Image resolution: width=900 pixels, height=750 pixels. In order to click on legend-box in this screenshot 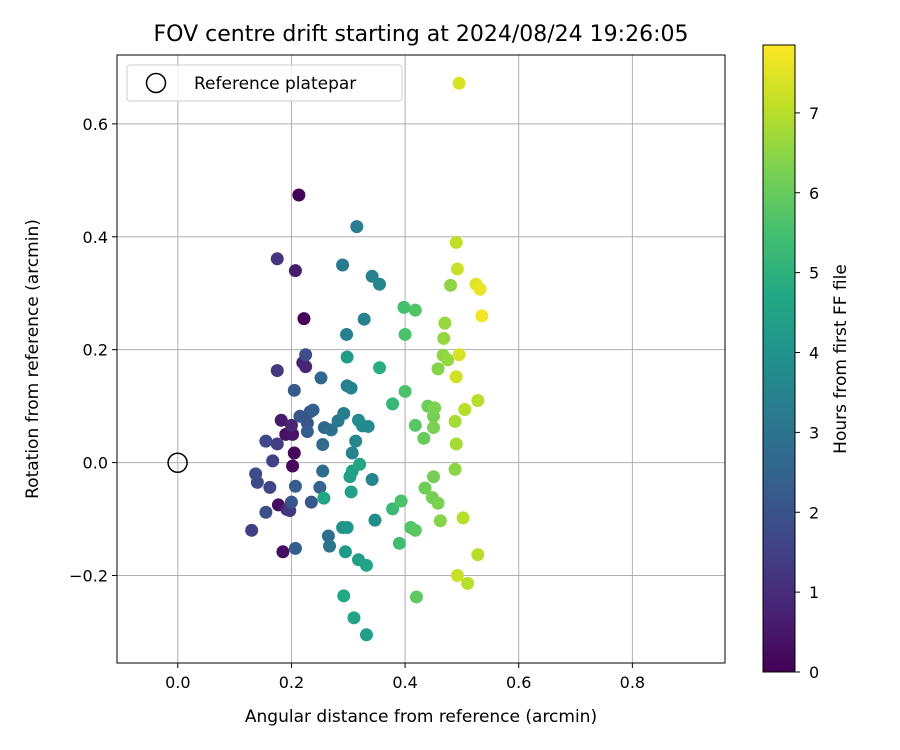, I will do `click(264, 83)`.